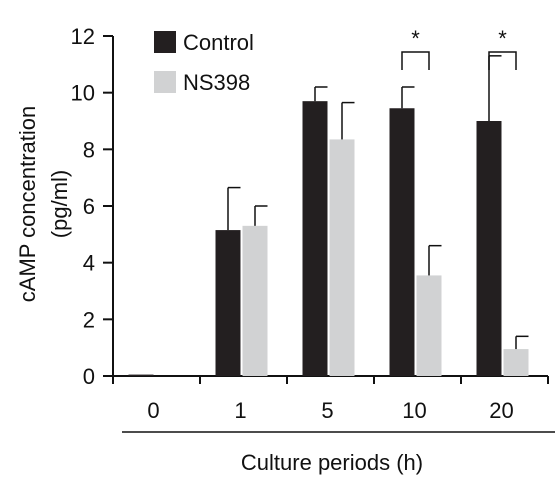 The width and height of the screenshot is (555, 481). What do you see at coordinates (27, 204) in the screenshot?
I see `y-axis-label: cAMP concentration` at bounding box center [27, 204].